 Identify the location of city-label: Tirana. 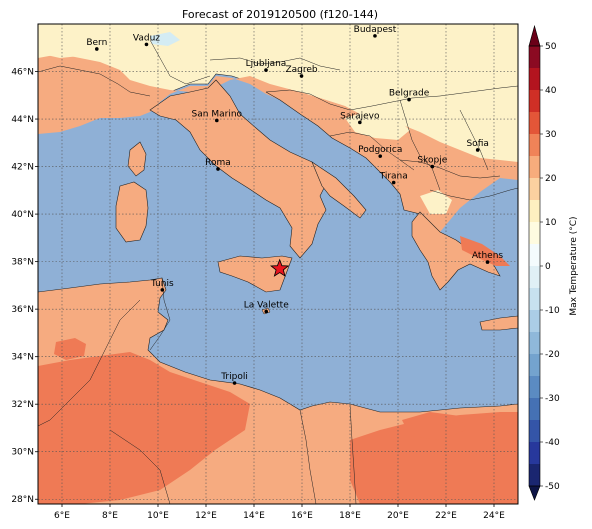
(393, 176).